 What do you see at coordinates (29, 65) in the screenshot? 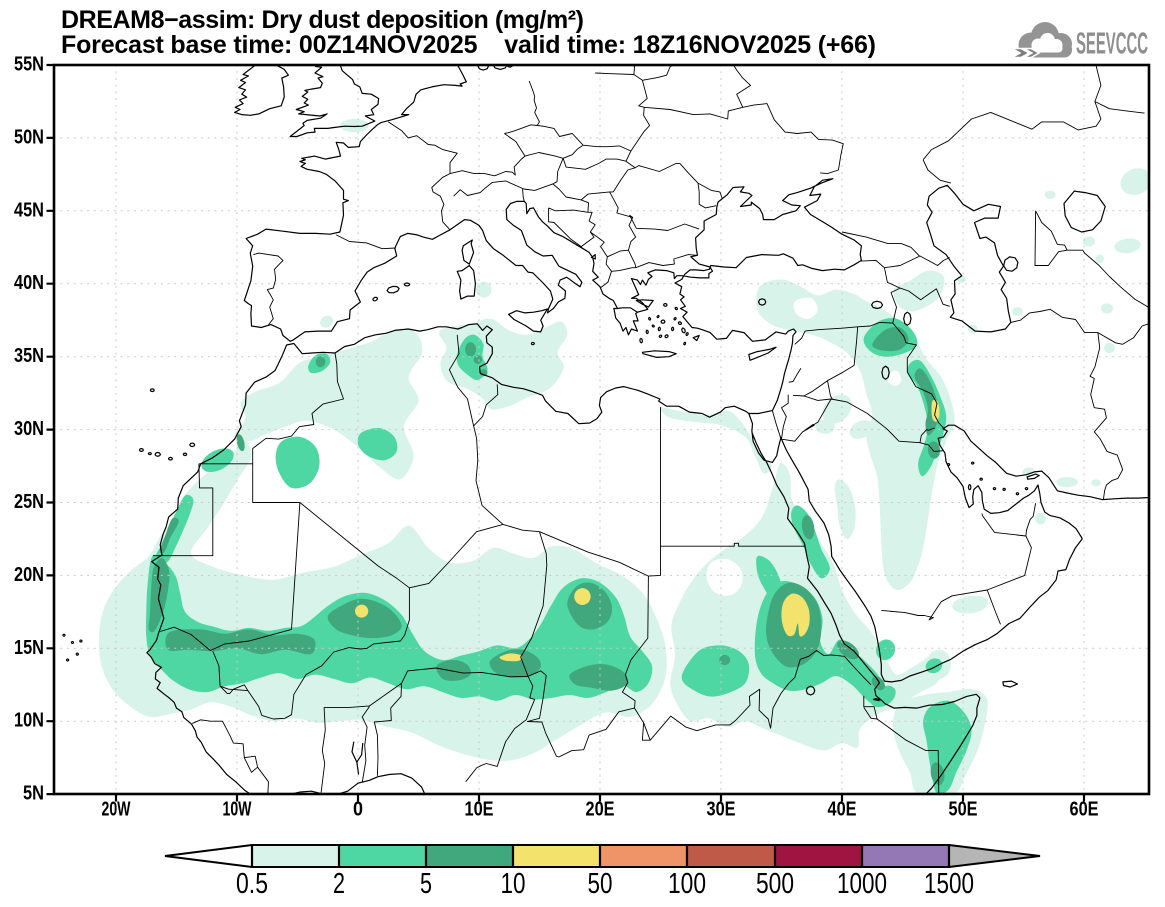
I see `svg-text: 55N` at bounding box center [29, 65].